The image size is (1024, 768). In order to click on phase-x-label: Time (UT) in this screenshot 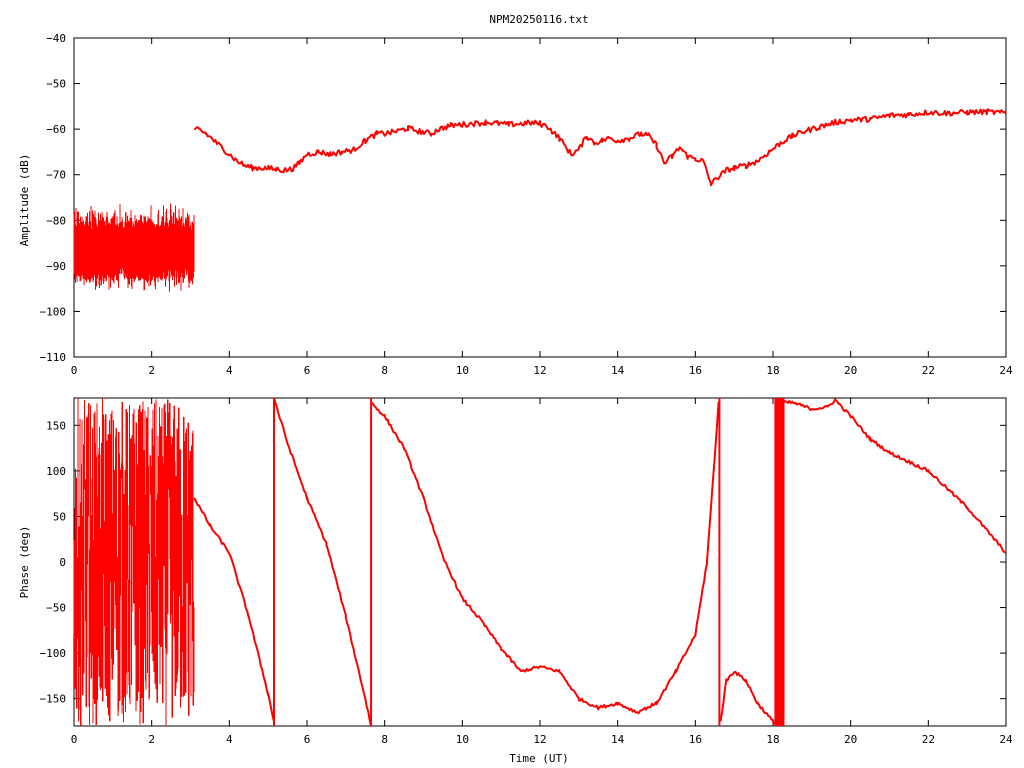, I will do `click(539, 758)`.